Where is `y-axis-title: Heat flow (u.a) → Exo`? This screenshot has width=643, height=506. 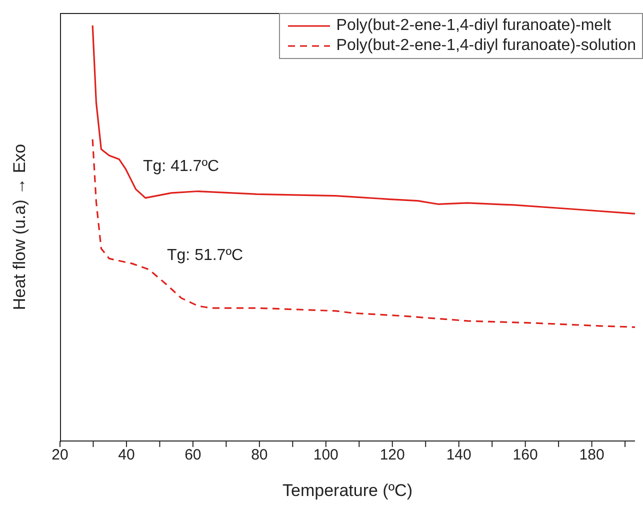
y-axis-title: Heat flow (u.a) → Exo is located at coordinates (20, 227).